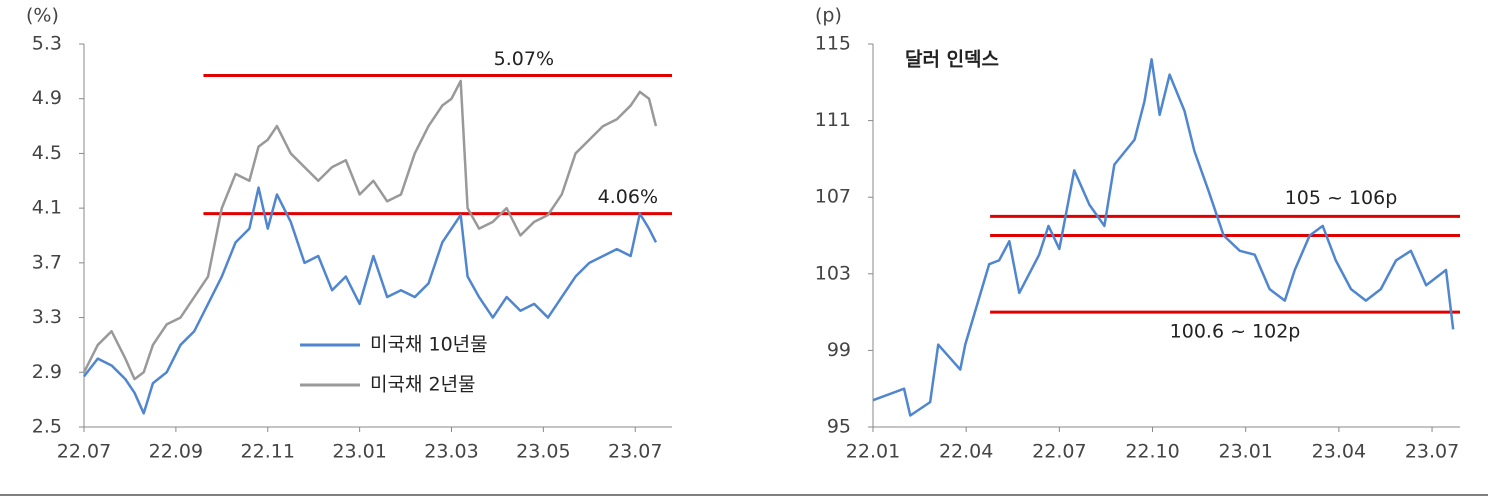 The image size is (1488, 501). Describe the element at coordinates (839, 350) in the screenshot. I see `y-tick-label: 99` at that location.